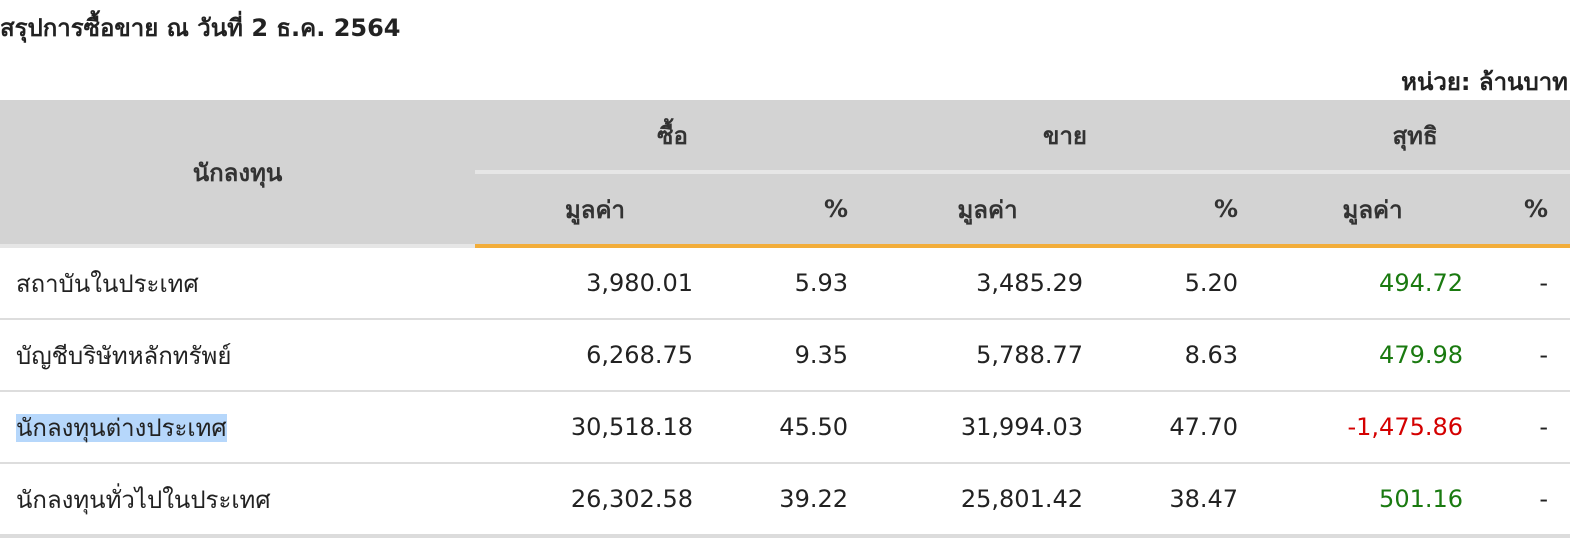 This screenshot has height=538, width=1570. Describe the element at coordinates (988, 500) in the screenshot. I see `sell-value: 25,801.42` at that location.